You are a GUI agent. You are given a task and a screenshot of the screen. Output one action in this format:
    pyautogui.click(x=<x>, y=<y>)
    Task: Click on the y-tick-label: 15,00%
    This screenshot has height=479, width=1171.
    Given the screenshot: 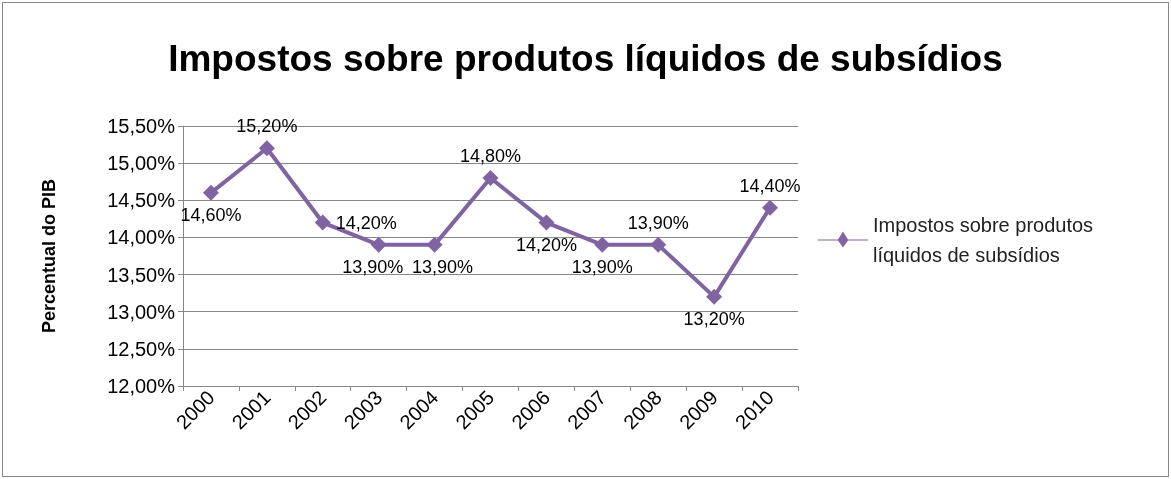 What is the action you would take?
    pyautogui.click(x=141, y=163)
    